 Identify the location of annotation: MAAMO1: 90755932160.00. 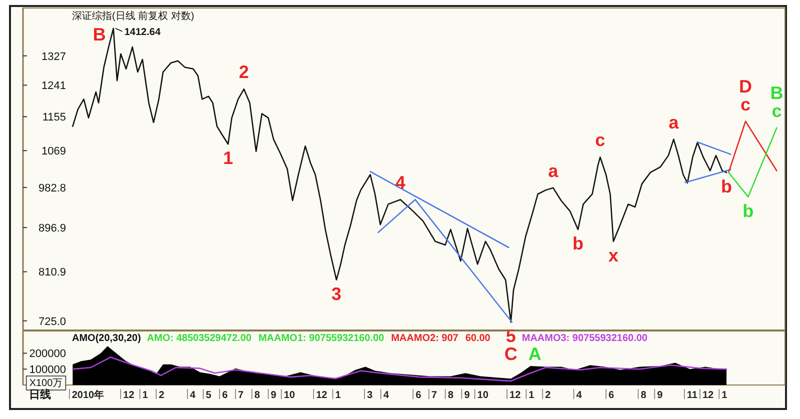
(321, 338).